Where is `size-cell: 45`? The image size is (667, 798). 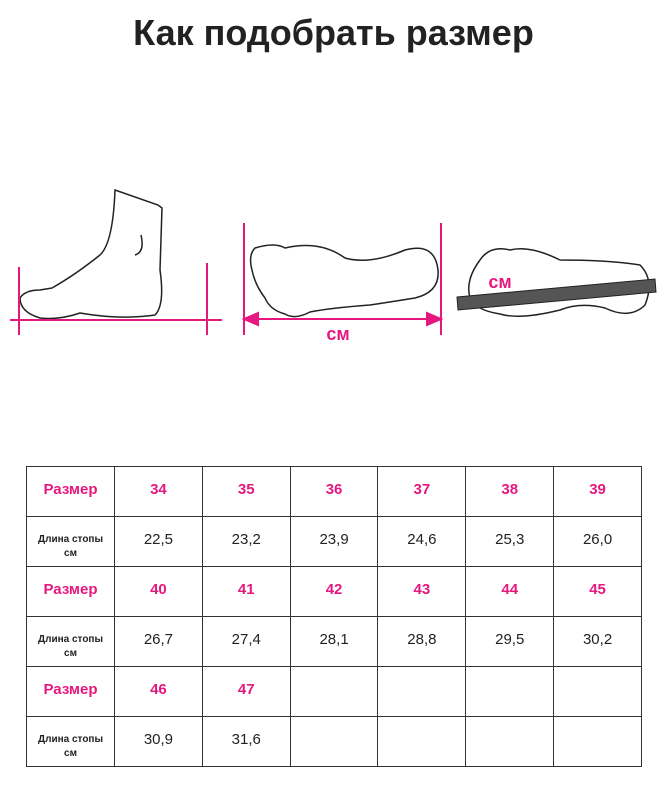
size-cell: 45 is located at coordinates (597, 591).